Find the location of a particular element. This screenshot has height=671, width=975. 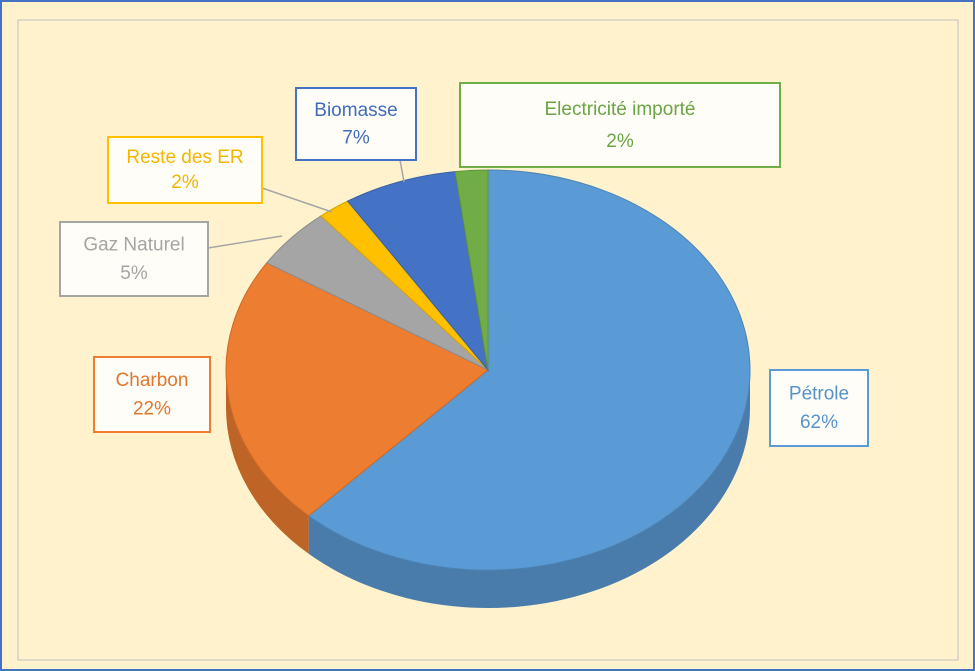

label-value: 62% is located at coordinates (819, 422).